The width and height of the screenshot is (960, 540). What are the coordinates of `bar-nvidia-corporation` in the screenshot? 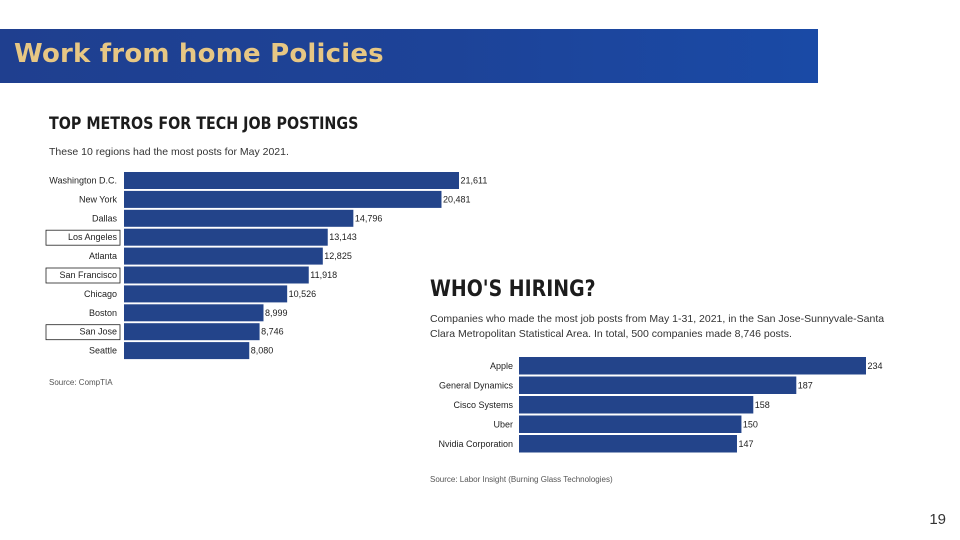 It's located at (628, 444).